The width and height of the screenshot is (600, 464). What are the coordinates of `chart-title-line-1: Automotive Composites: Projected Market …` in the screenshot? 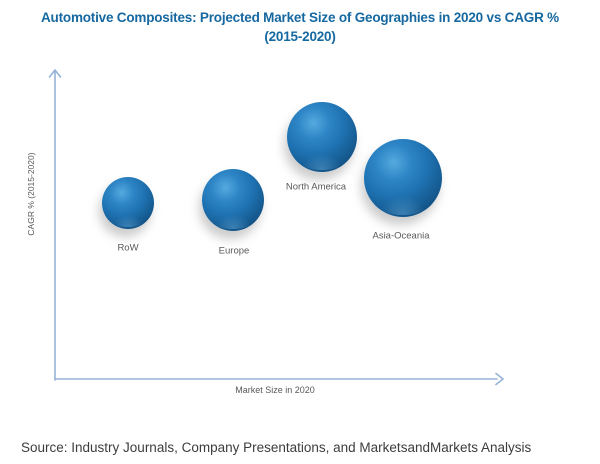 It's located at (300, 17).